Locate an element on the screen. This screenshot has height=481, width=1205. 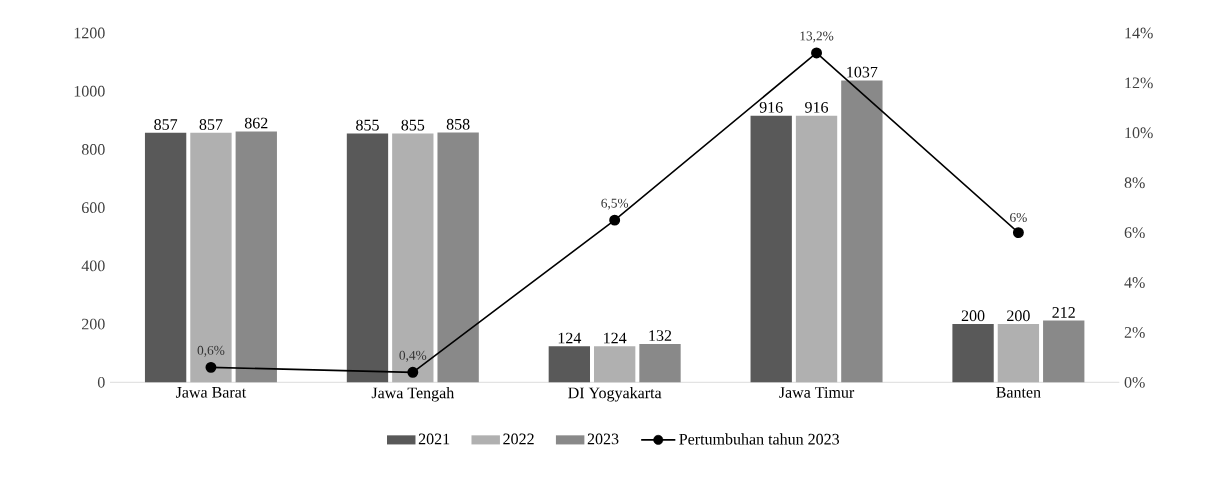
data-label: 862 is located at coordinates (256, 123).